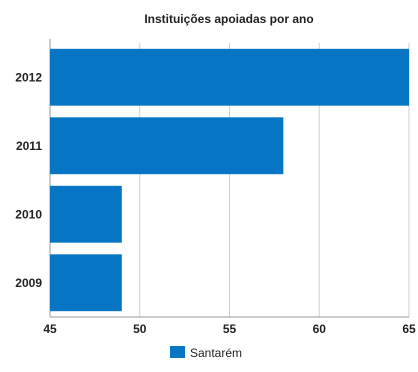  What do you see at coordinates (28, 180) in the screenshot?
I see `y-axis-ticks: 2012 2011 2010 2009` at bounding box center [28, 180].